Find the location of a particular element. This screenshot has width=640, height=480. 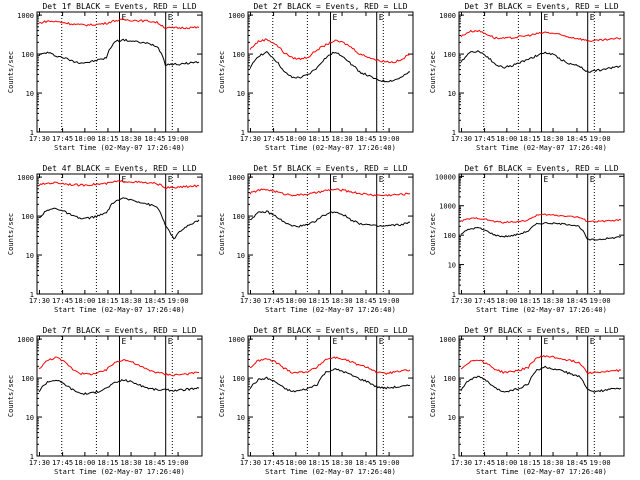

plot-title: Det 1f BLACK = Events, RED = LLD is located at coordinates (119, 6).